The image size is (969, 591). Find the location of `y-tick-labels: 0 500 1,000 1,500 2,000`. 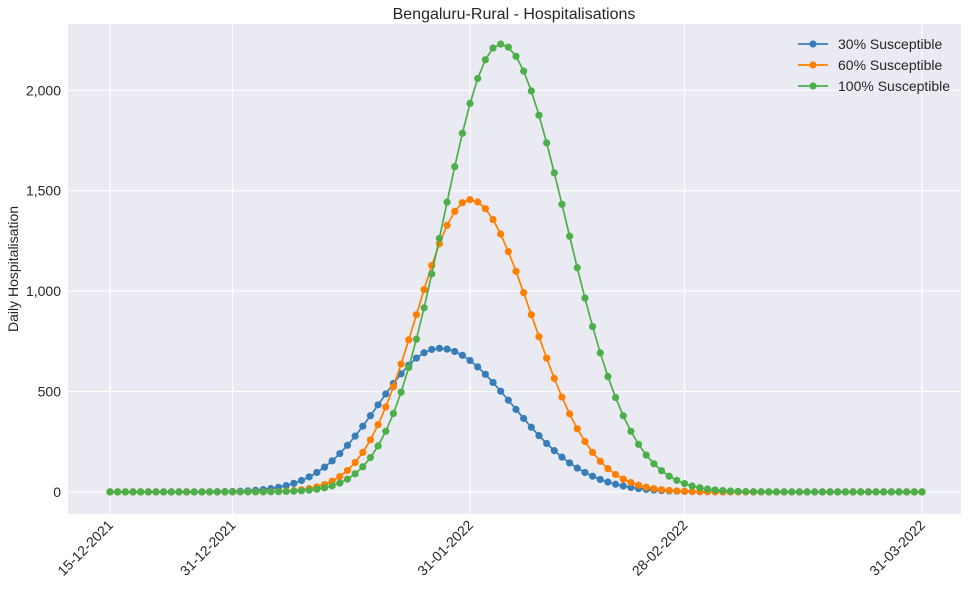

y-tick-labels: 0 500 1,000 1,500 2,000 is located at coordinates (43, 291).